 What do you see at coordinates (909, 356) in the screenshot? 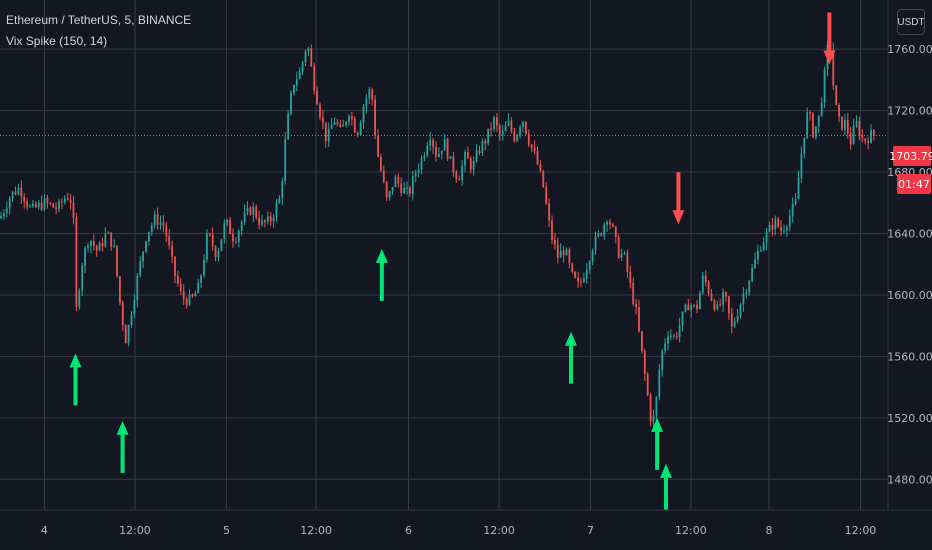
I see `y-tick-label: 1560.00` at bounding box center [909, 356].